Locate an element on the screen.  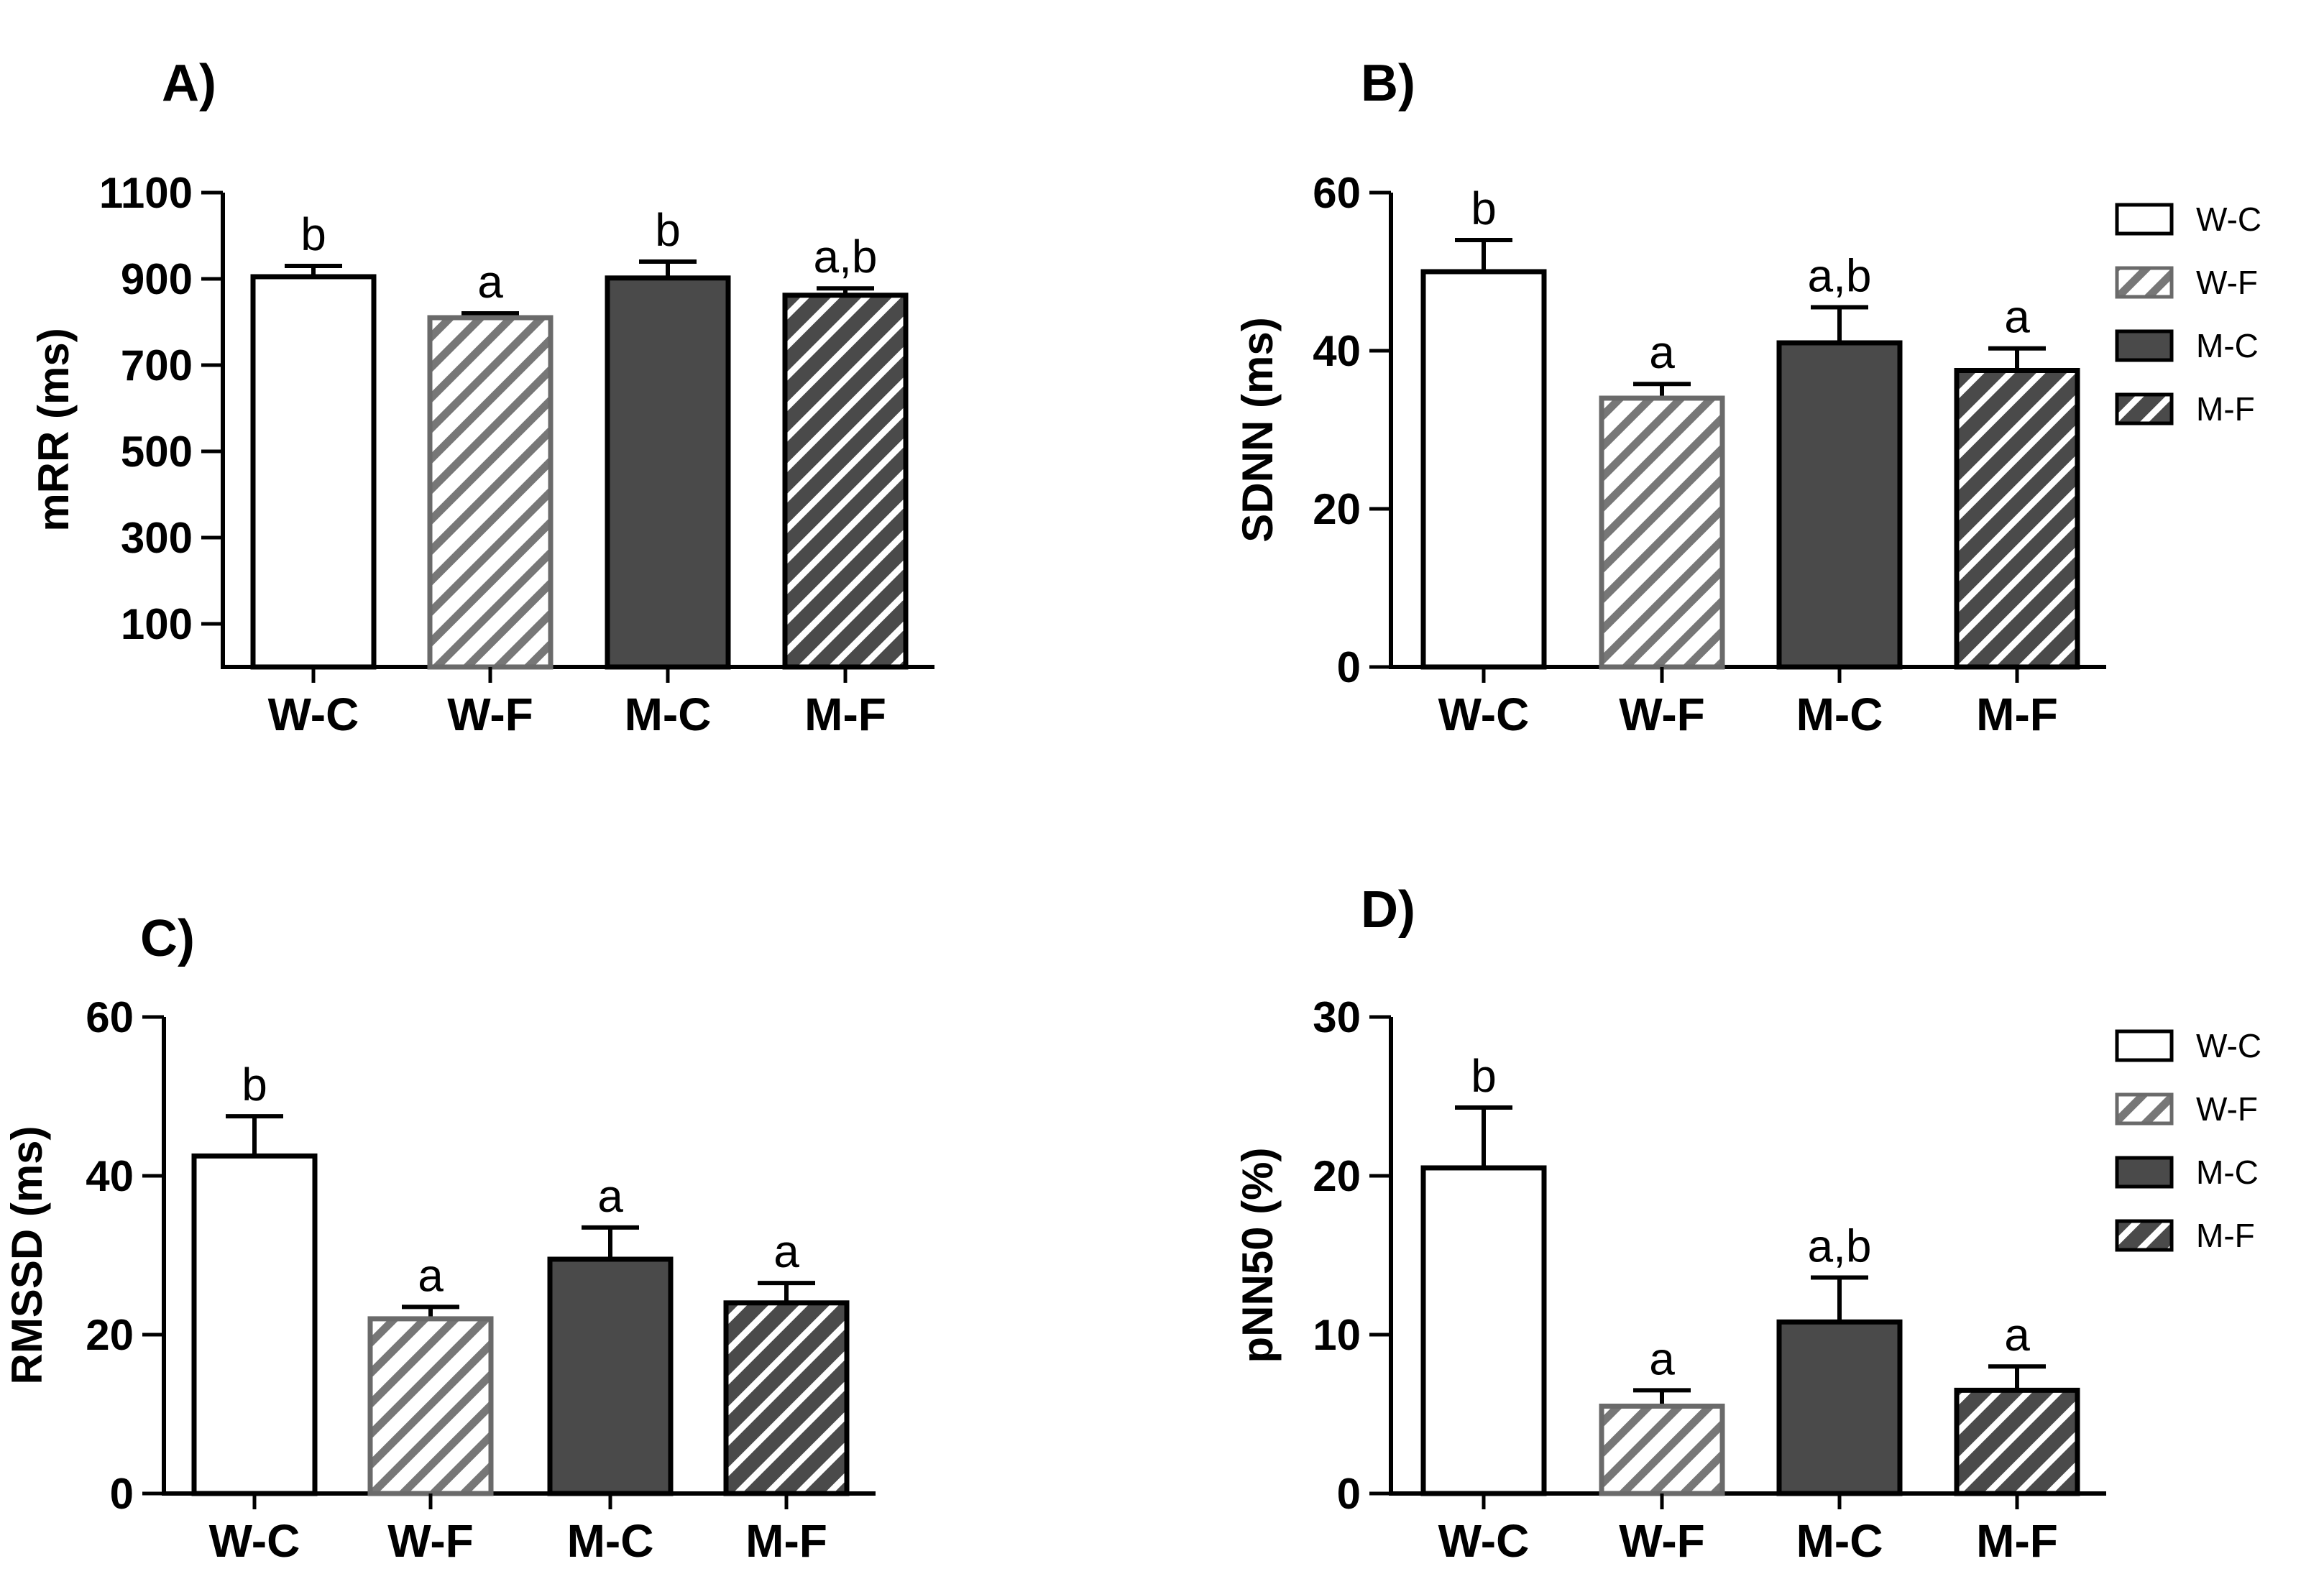
y-tick-label: 10 is located at coordinates (1337, 1335).